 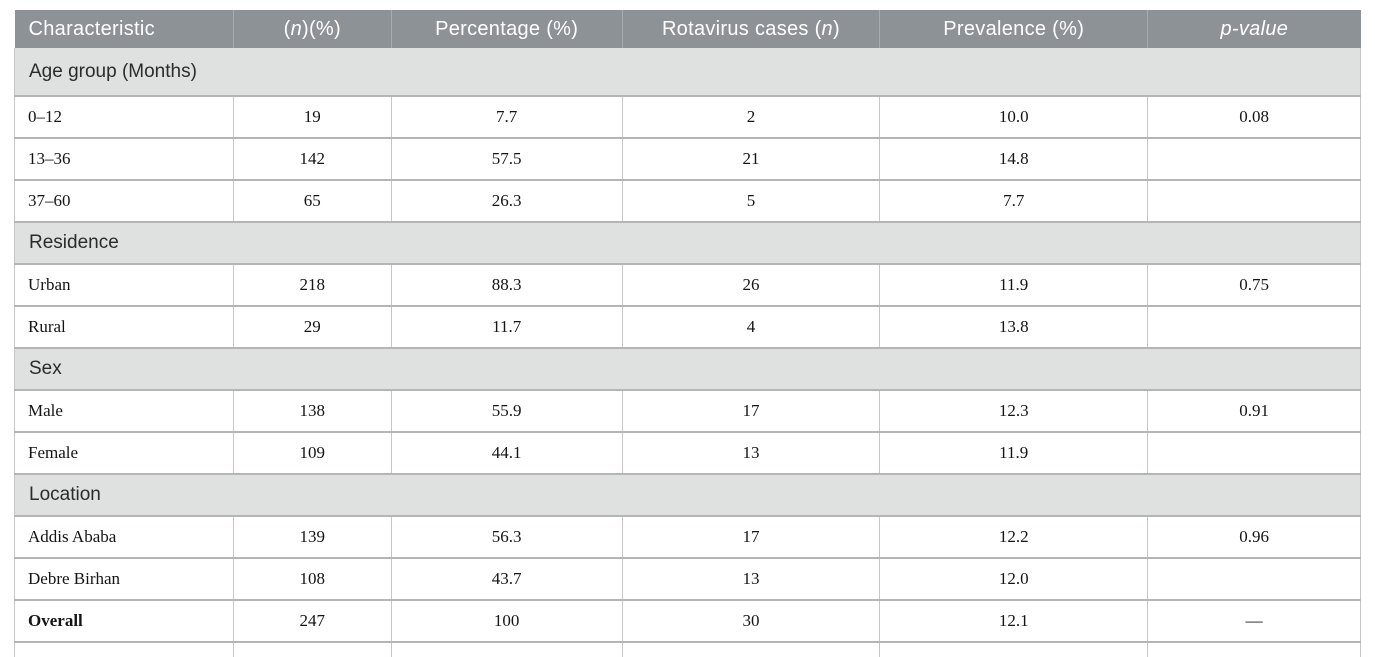 I want to click on table-row: Male 138 55.9 17 12.3 0.91, so click(x=687, y=411).